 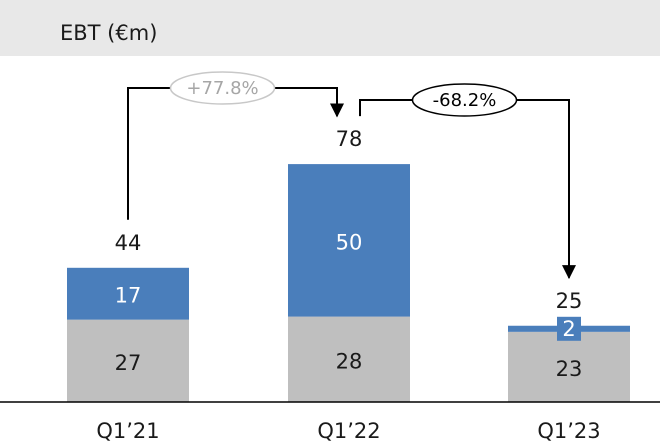 What do you see at coordinates (128, 363) in the screenshot?
I see `value-label: 27` at bounding box center [128, 363].